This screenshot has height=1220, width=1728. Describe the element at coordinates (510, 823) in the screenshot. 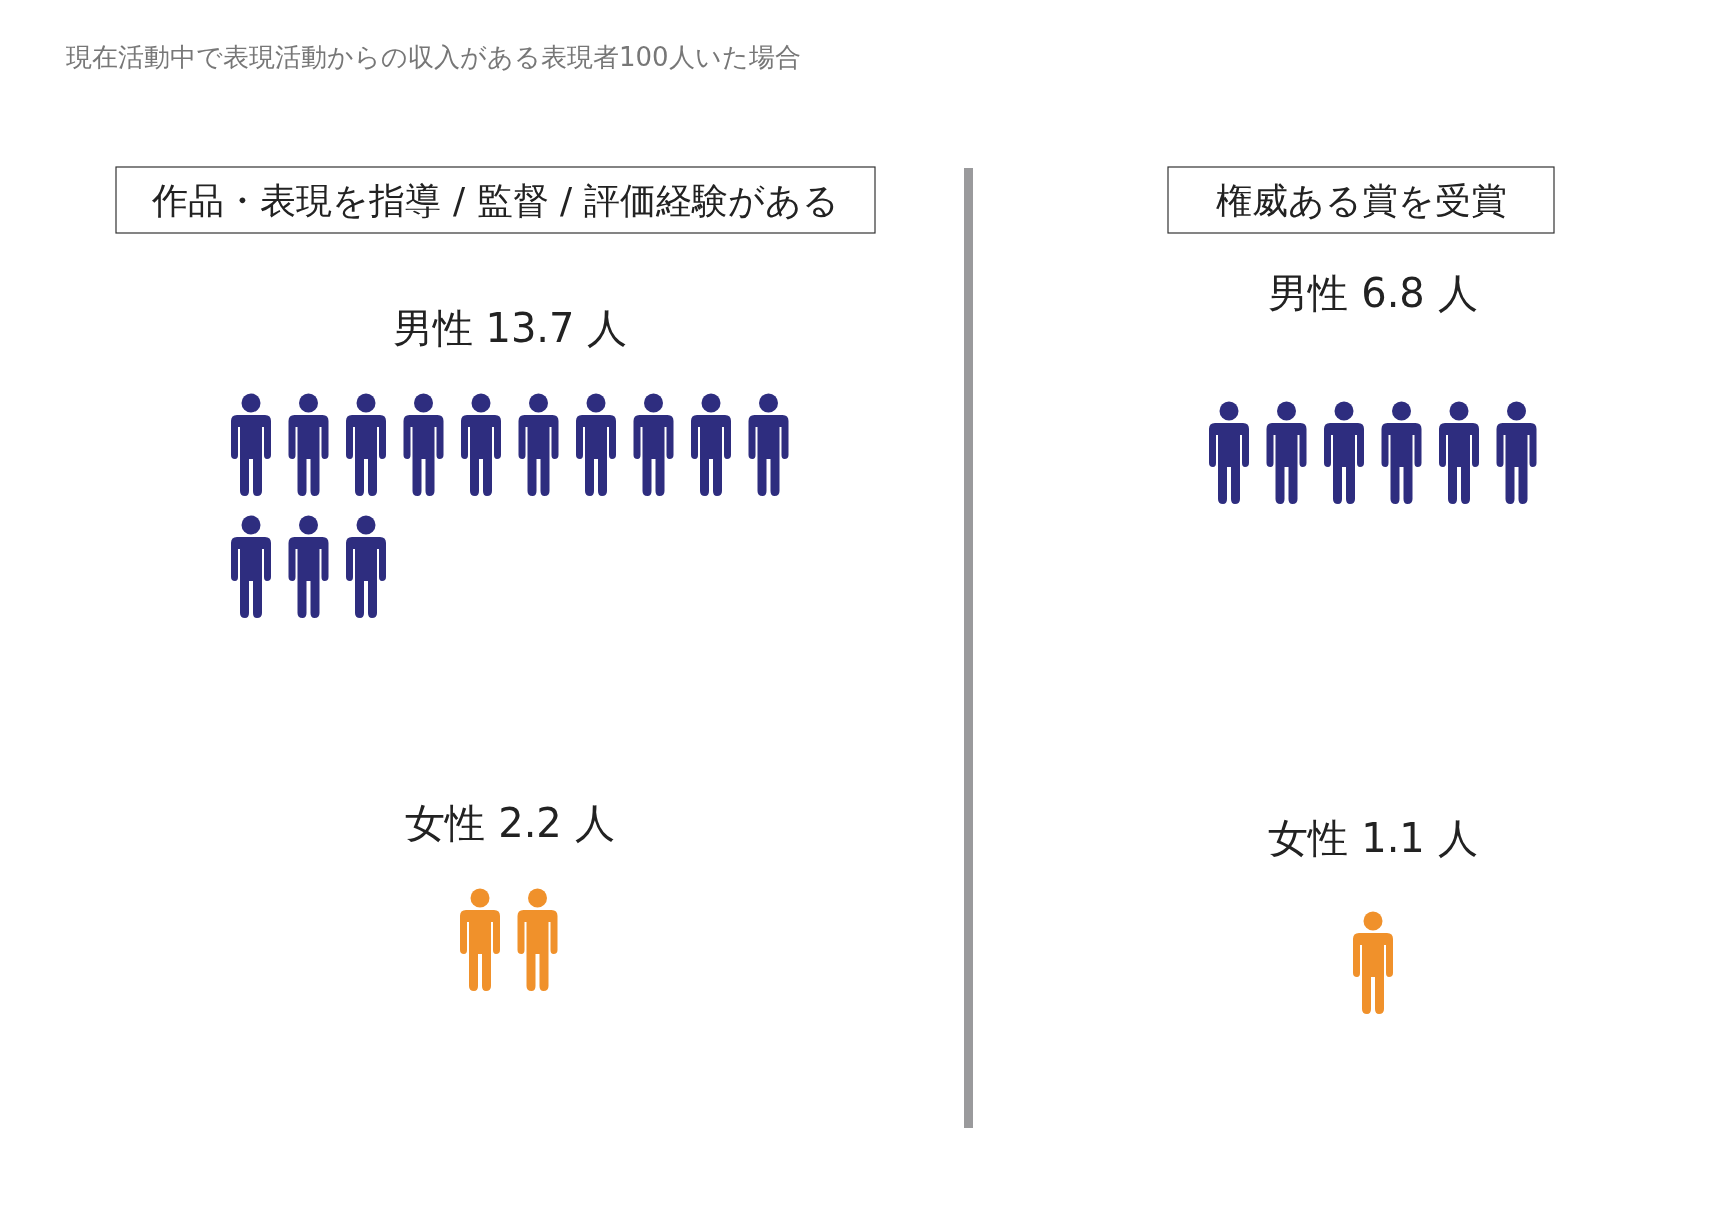

I see `data-label: 女性 2.2 人` at that location.